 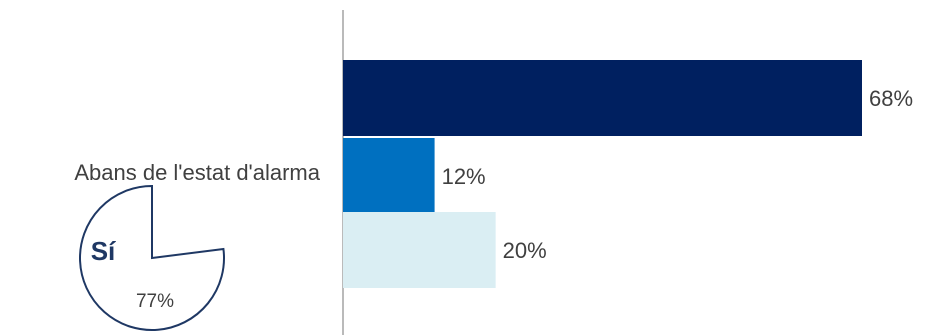 I want to click on bar-value-label-2: 12%, so click(x=464, y=176).